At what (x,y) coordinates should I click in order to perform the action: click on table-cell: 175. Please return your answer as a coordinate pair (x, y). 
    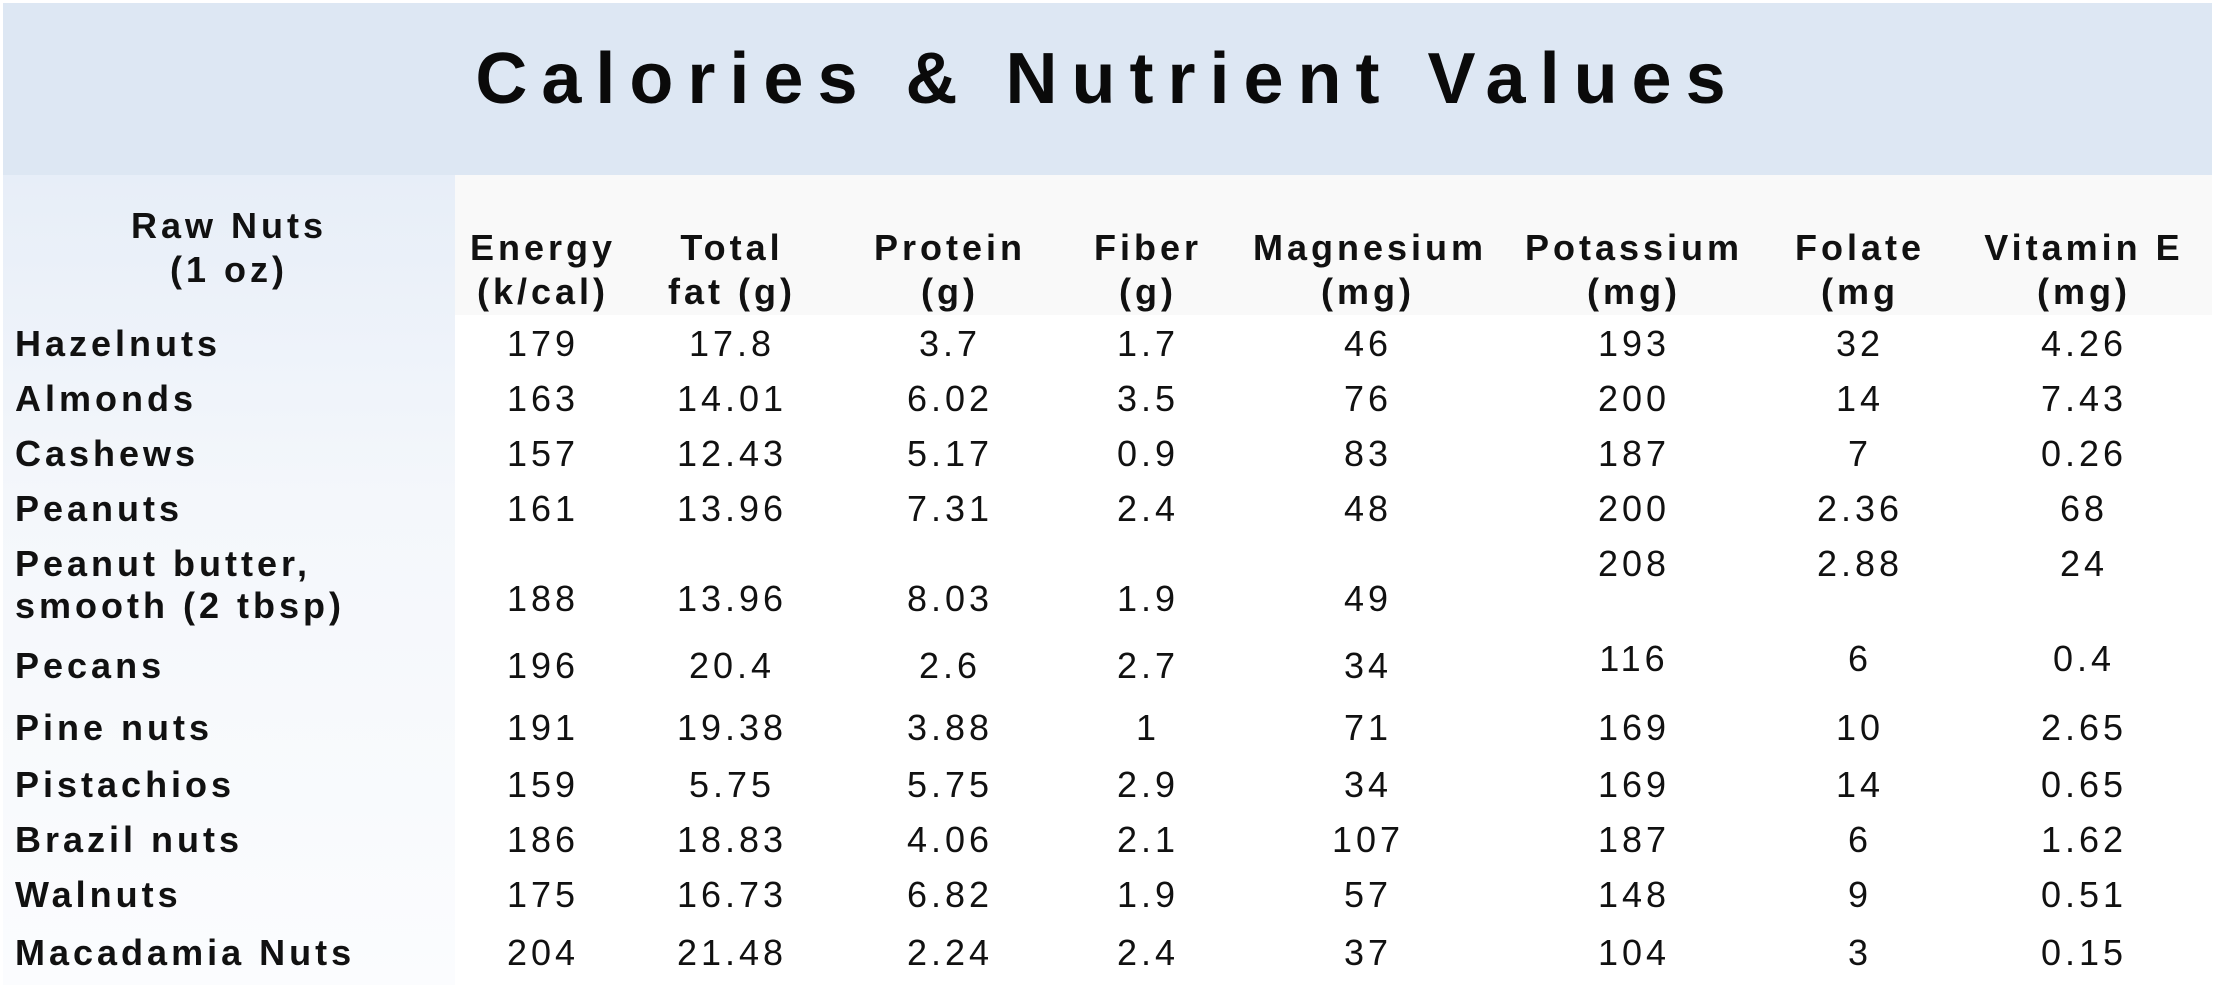
    Looking at the image, I should click on (543, 894).